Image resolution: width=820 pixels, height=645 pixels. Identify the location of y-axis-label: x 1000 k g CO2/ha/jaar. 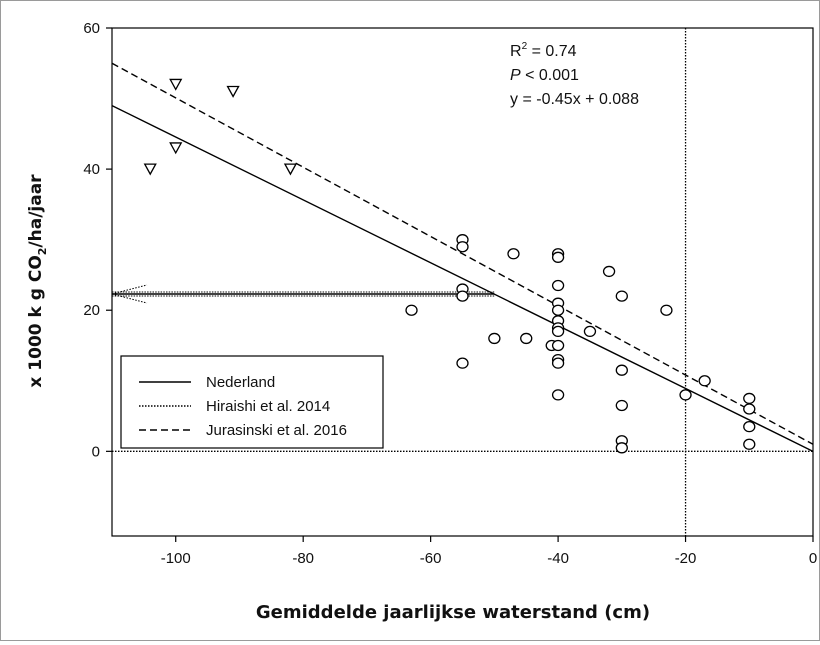
(37, 281).